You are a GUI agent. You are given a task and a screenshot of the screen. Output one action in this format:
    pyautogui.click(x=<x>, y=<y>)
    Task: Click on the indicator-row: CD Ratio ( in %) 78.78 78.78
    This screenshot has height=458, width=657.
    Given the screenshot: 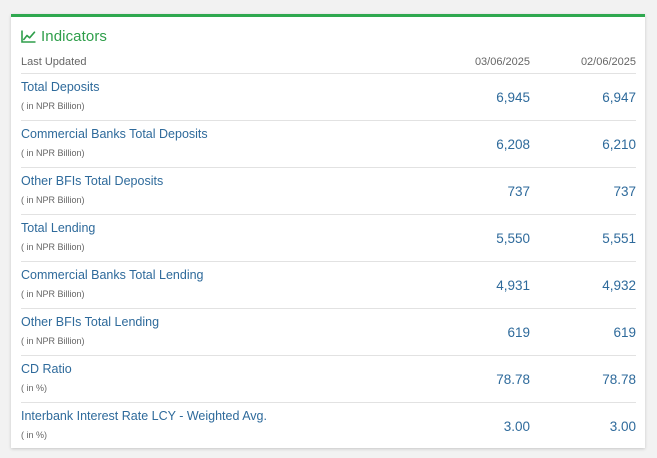 What is the action you would take?
    pyautogui.click(x=328, y=379)
    